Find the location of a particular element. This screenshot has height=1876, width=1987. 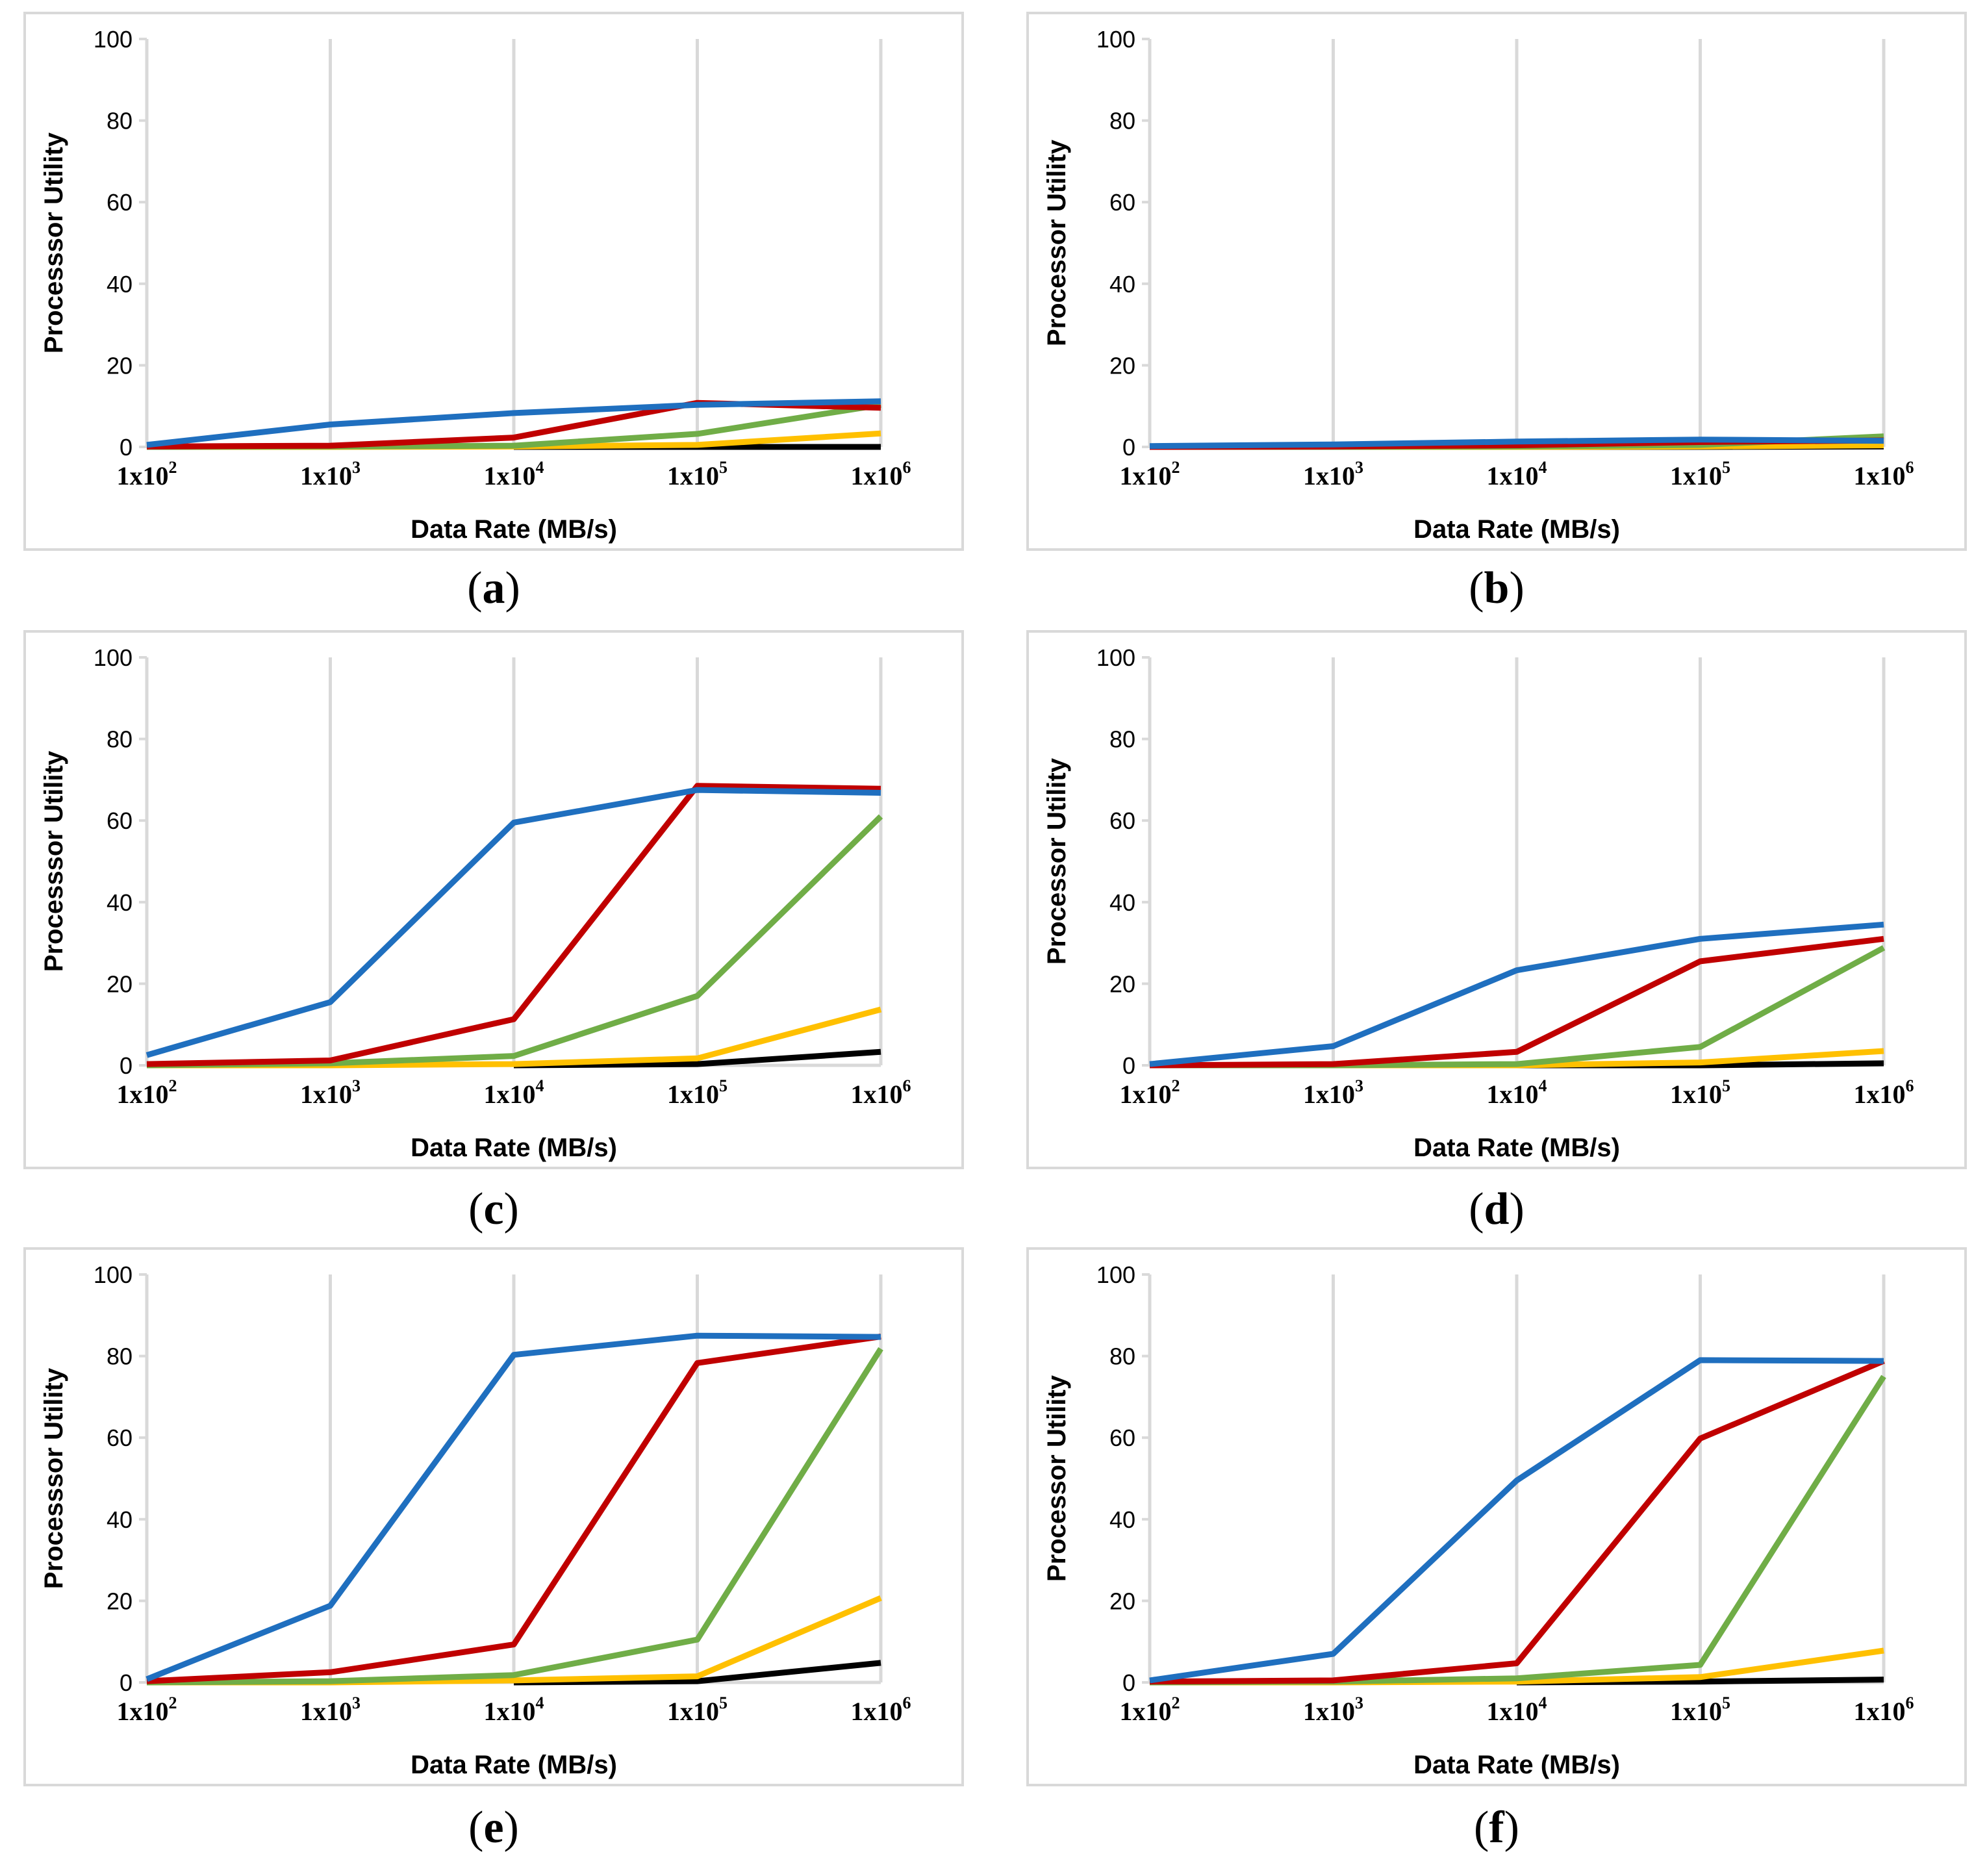

caption-e-letter: e is located at coordinates (493, 1828).